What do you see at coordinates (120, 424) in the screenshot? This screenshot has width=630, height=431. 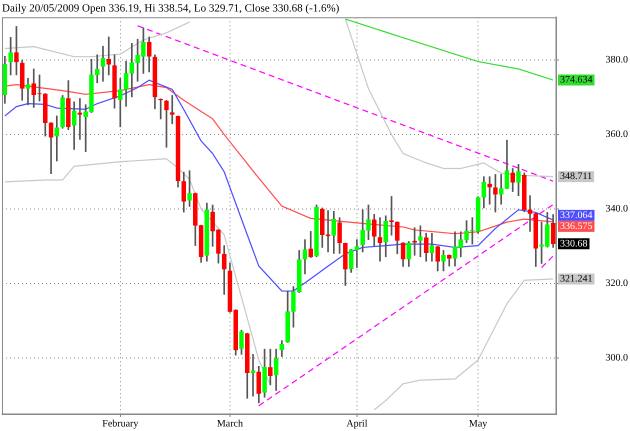 I see `x-tick-label: February` at bounding box center [120, 424].